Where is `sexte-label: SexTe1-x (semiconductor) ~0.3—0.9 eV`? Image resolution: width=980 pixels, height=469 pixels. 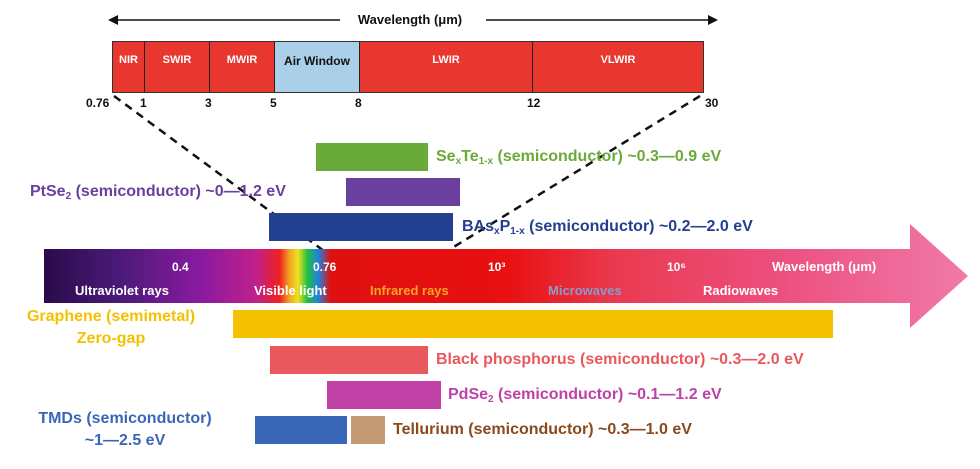
sexte-label: SexTe1-x (semiconductor) ~0.3—0.9 eV is located at coordinates (579, 157).